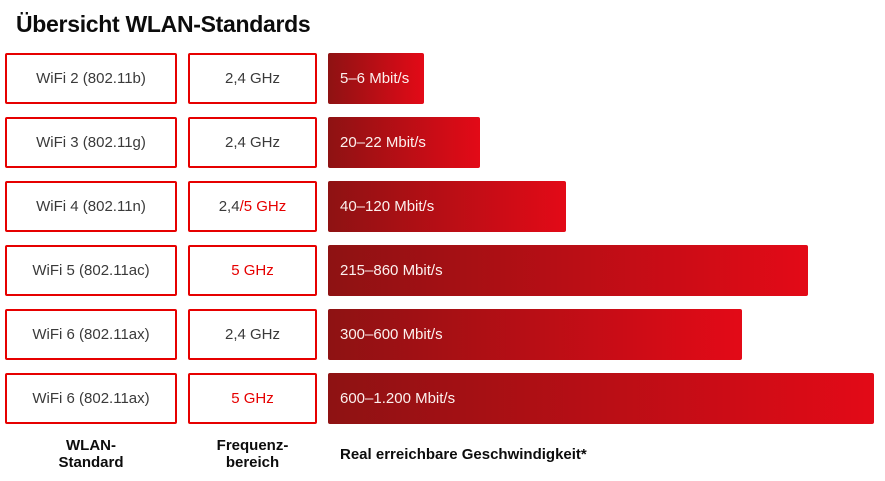 The image size is (885, 481). Describe the element at coordinates (463, 454) in the screenshot. I see `speed-column-label: Real erreichbare Geschwindigkeit*` at that location.